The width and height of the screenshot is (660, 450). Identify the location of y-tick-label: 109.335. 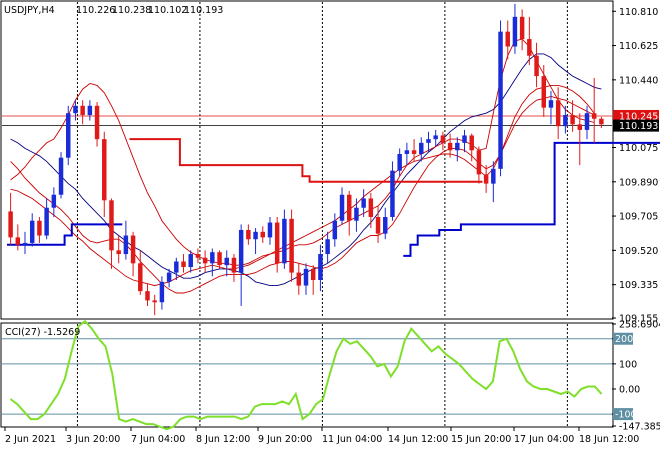
(638, 285).